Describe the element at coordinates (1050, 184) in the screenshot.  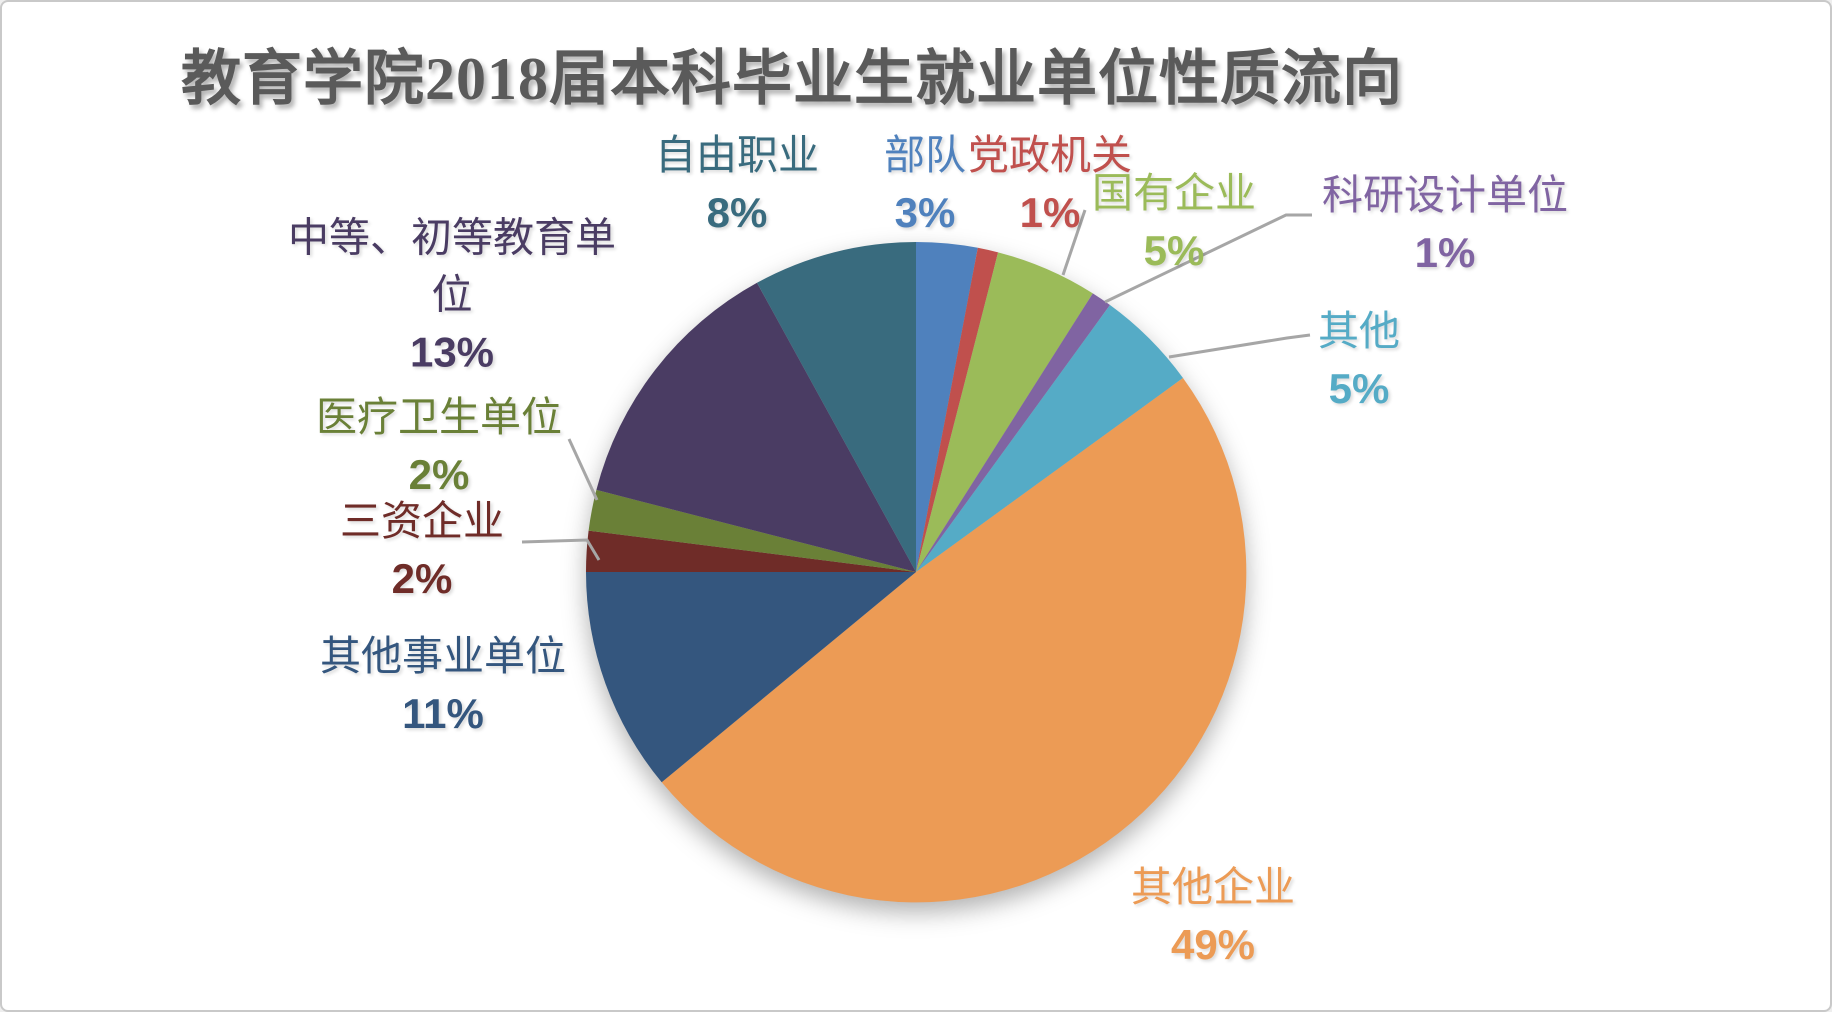
I see `label-party-gov-organ: 党政机关 1%` at that location.